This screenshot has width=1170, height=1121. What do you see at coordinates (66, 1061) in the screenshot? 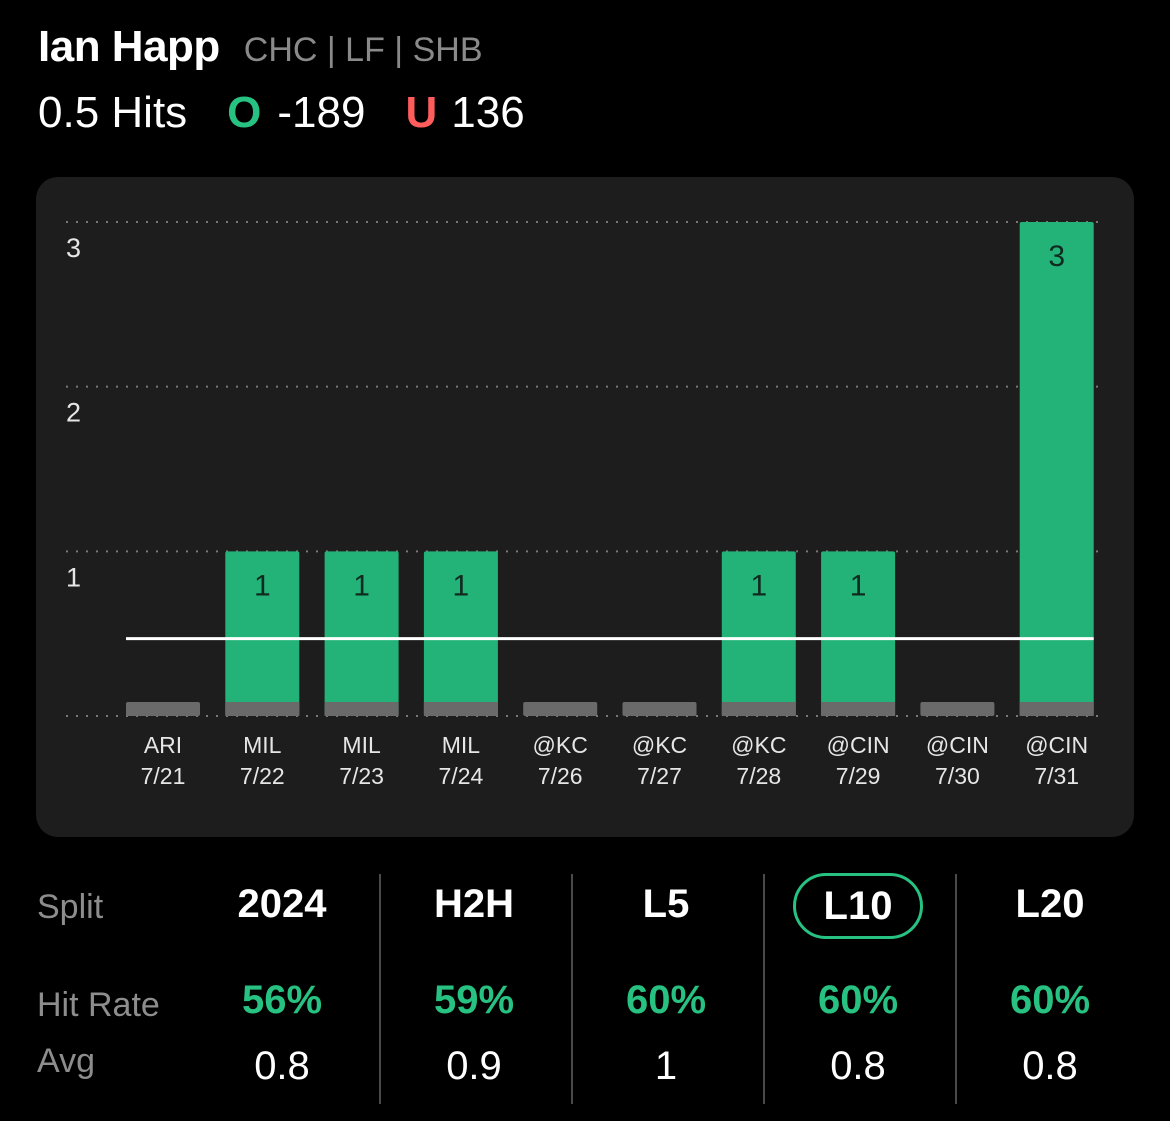
I see `avg-row-label: Avg` at bounding box center [66, 1061].